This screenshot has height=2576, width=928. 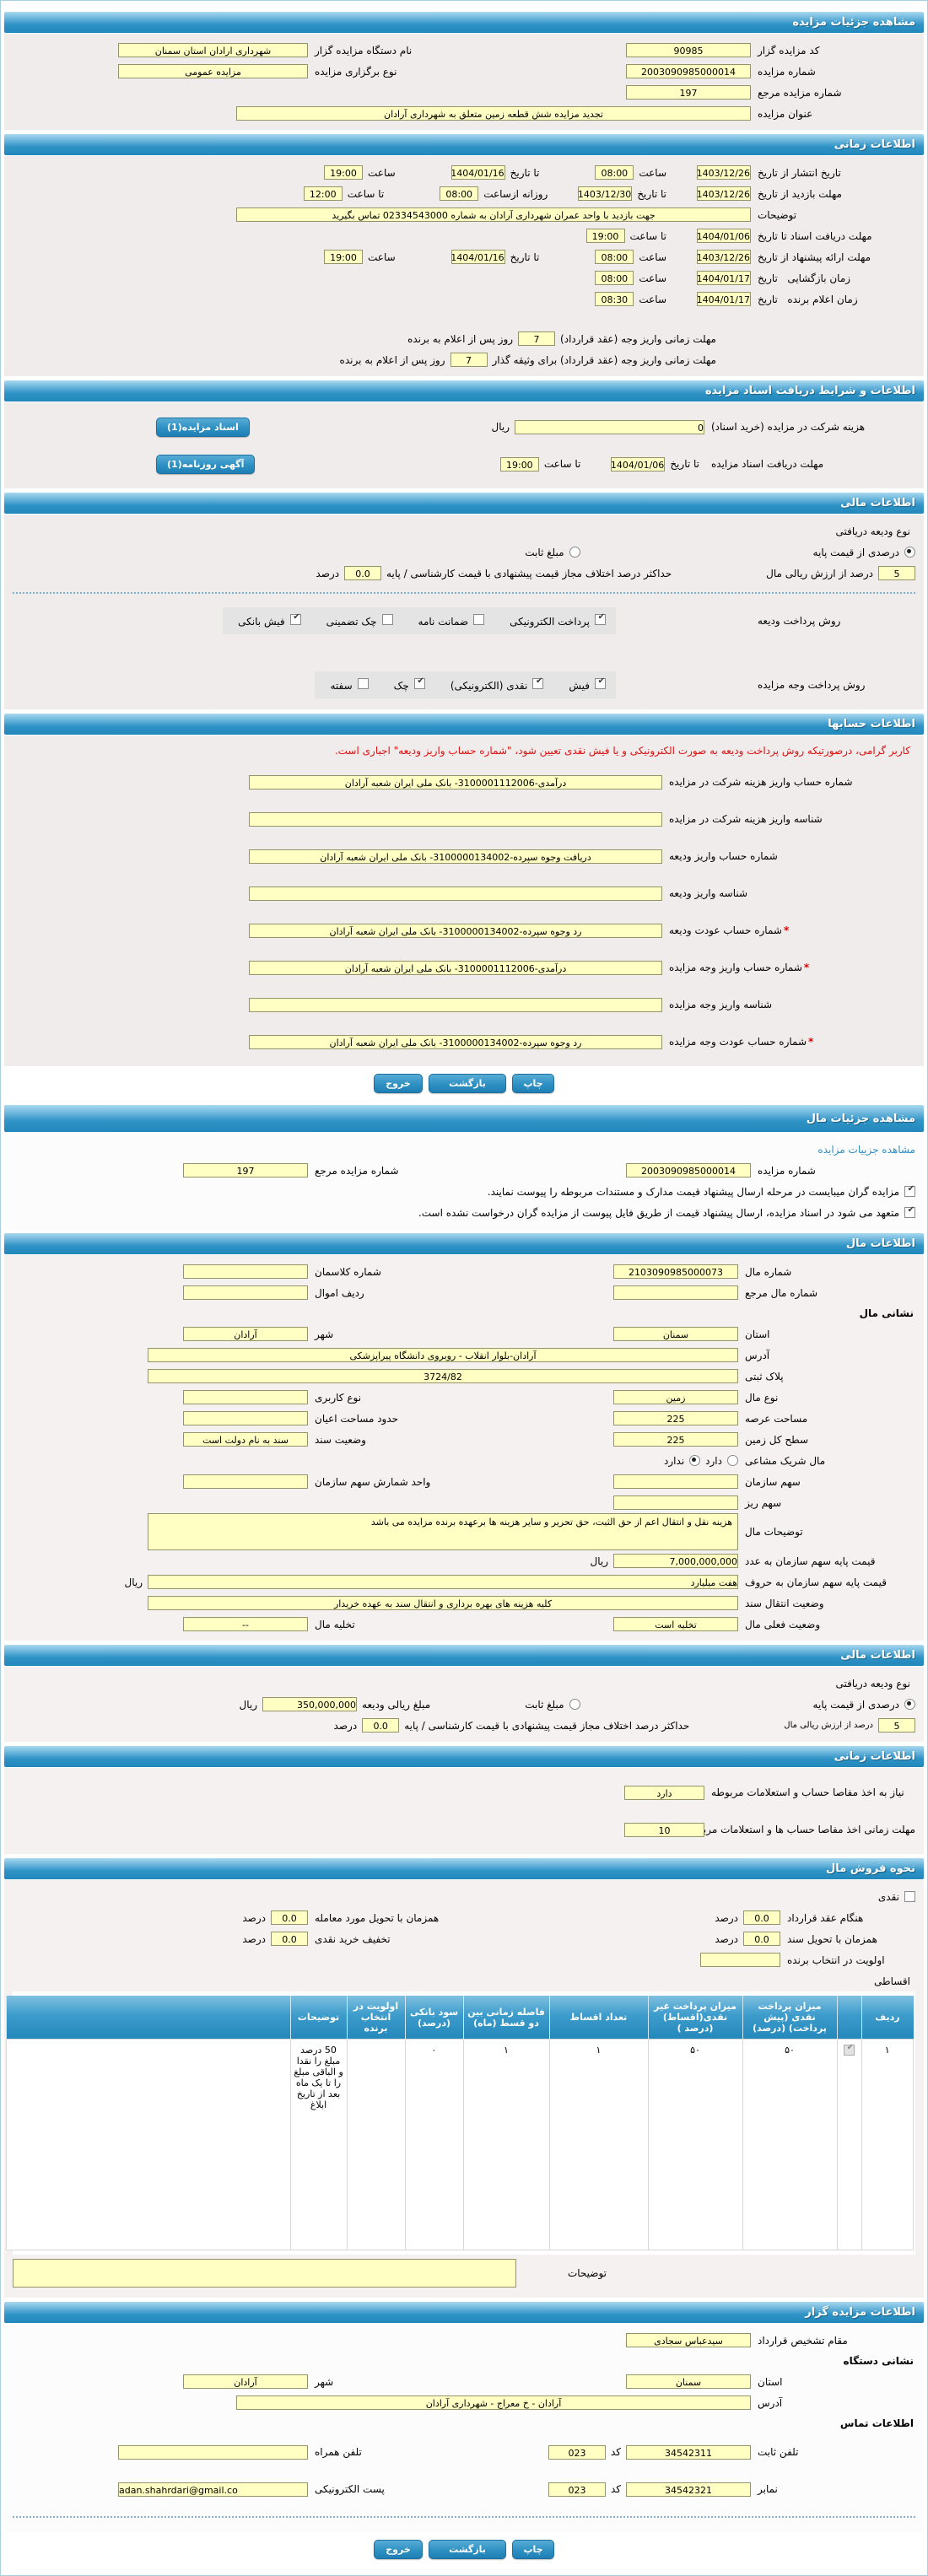 What do you see at coordinates (213, 50) in the screenshot?
I see `org-name-field: شهرداری ارادان استان سمنان` at bounding box center [213, 50].